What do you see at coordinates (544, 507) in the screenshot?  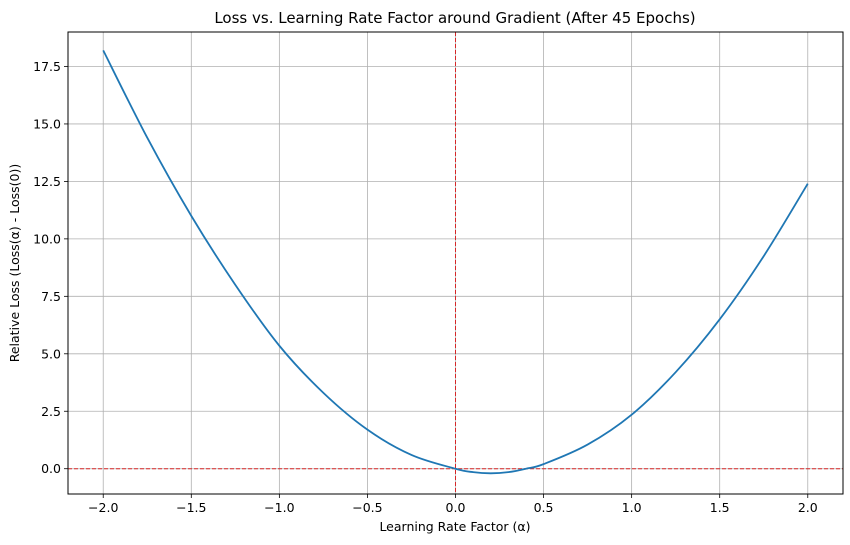 I see `x-tick-label: 0.5` at bounding box center [544, 507].